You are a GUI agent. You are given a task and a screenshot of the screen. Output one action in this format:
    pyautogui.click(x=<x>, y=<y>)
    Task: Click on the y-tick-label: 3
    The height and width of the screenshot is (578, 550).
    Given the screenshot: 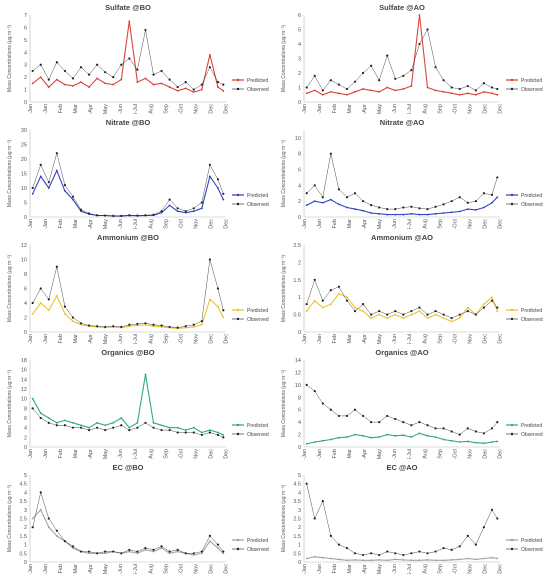 What is the action you would take?
    pyautogui.click(x=299, y=511)
    